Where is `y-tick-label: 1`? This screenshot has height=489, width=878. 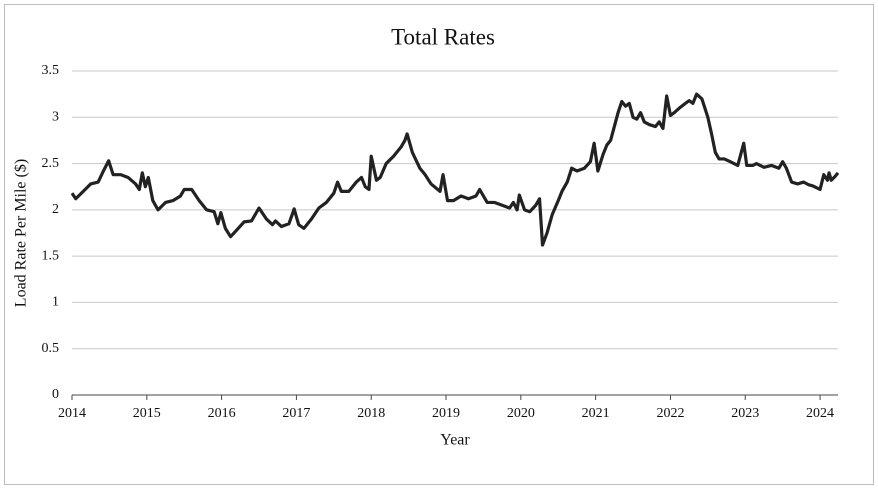
y-tick-label: 1 is located at coordinates (55, 302).